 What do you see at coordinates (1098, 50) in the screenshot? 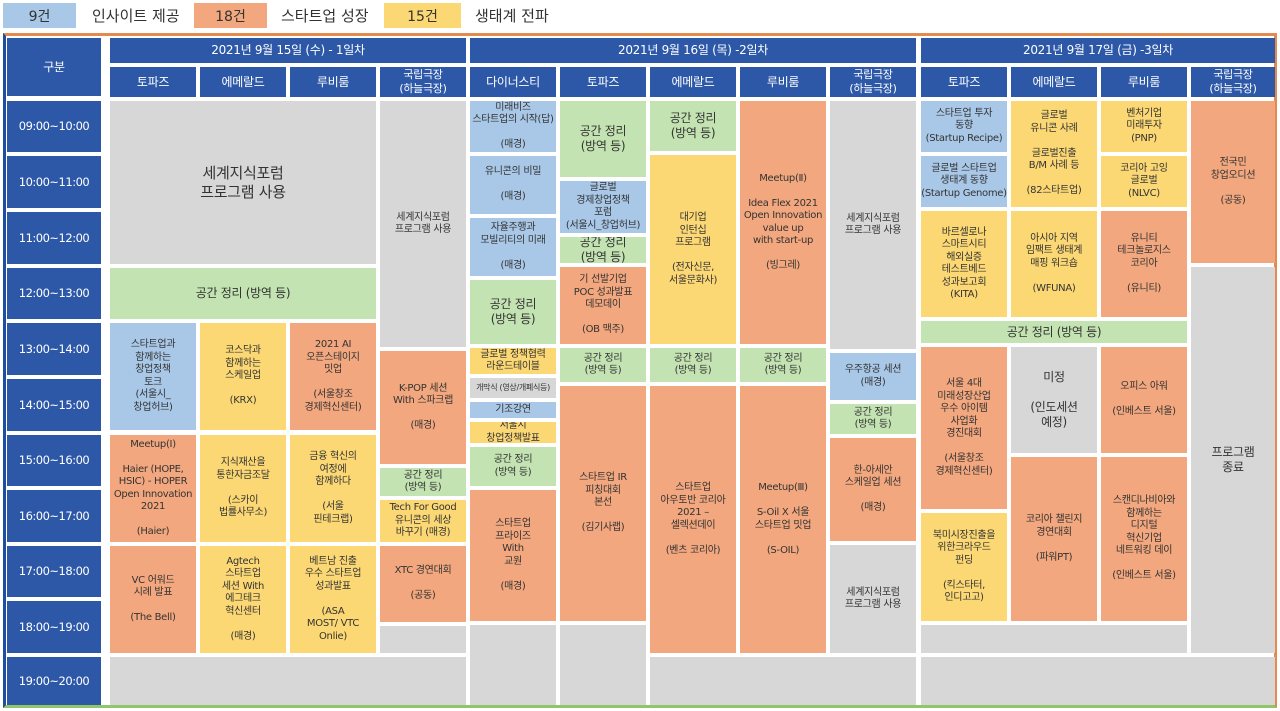
I see `day3-header: 2021년 9월 17일 (금) -3일차` at bounding box center [1098, 50].